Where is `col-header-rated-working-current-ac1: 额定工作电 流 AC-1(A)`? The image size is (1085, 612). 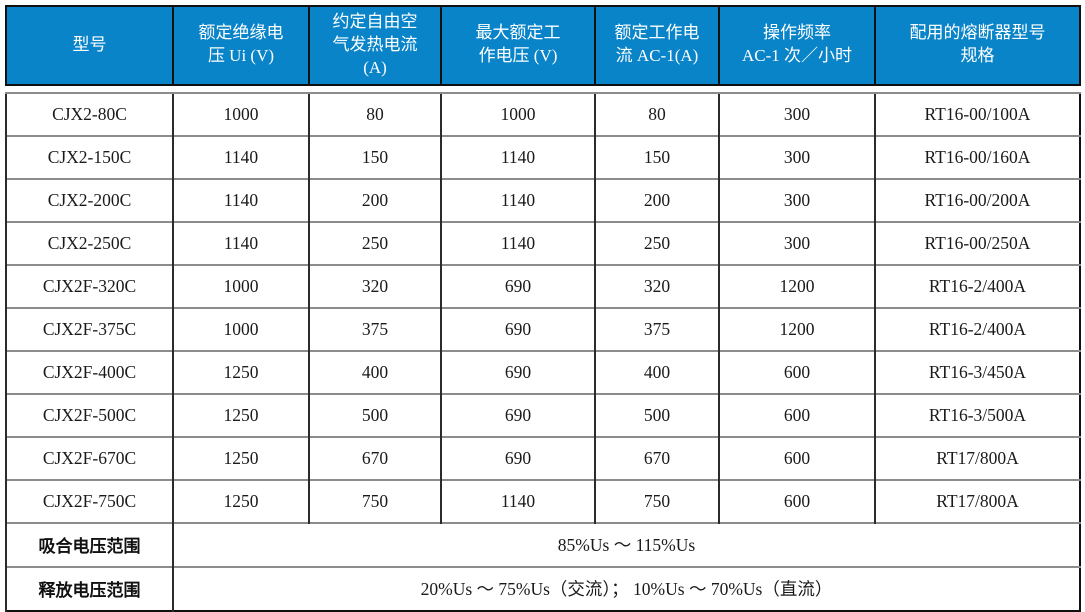 col-header-rated-working-current-ac1: 额定工作电 流 AC-1(A) is located at coordinates (656, 45).